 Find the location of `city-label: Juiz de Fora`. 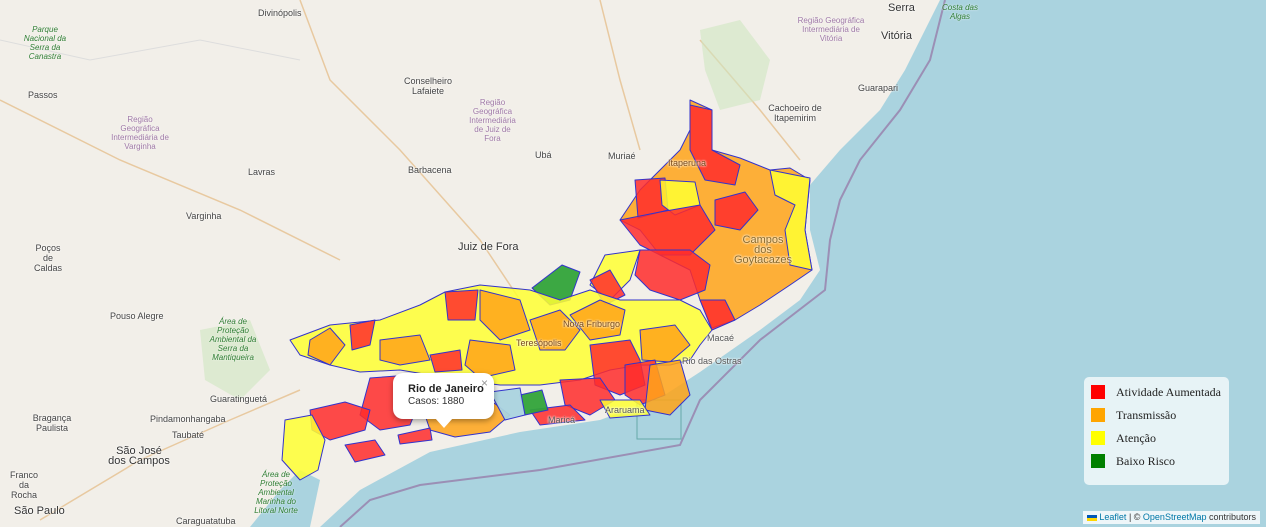

city-label: Juiz de Fora is located at coordinates (488, 247).